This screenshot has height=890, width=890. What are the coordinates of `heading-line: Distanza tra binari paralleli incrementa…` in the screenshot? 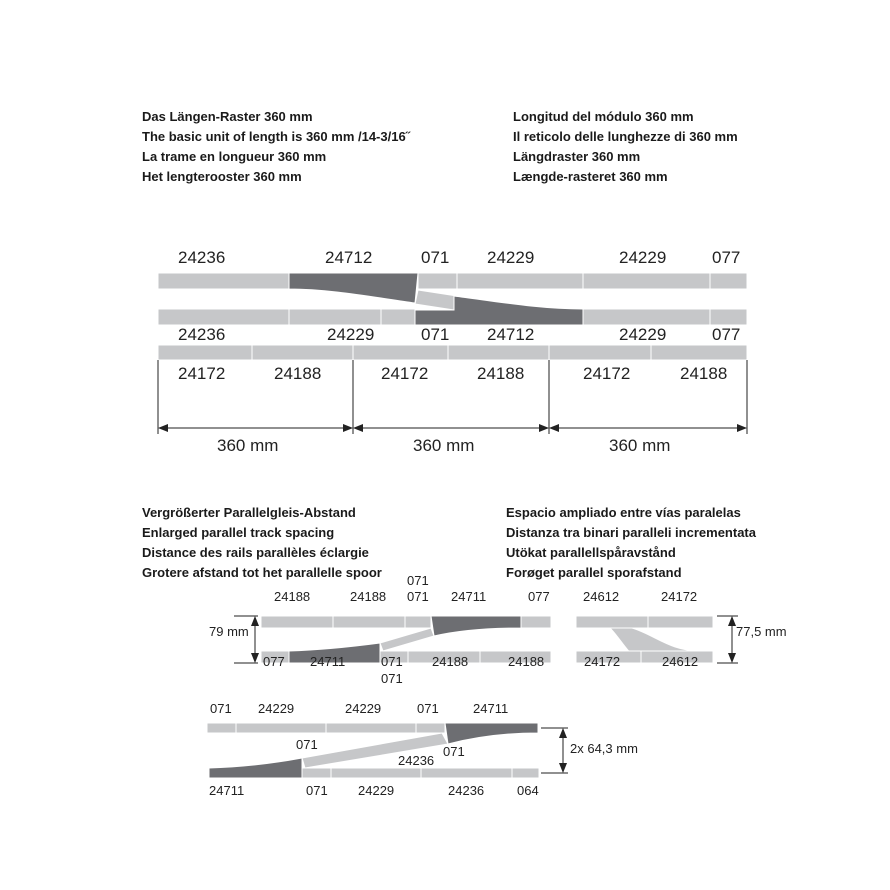 It's located at (631, 532).